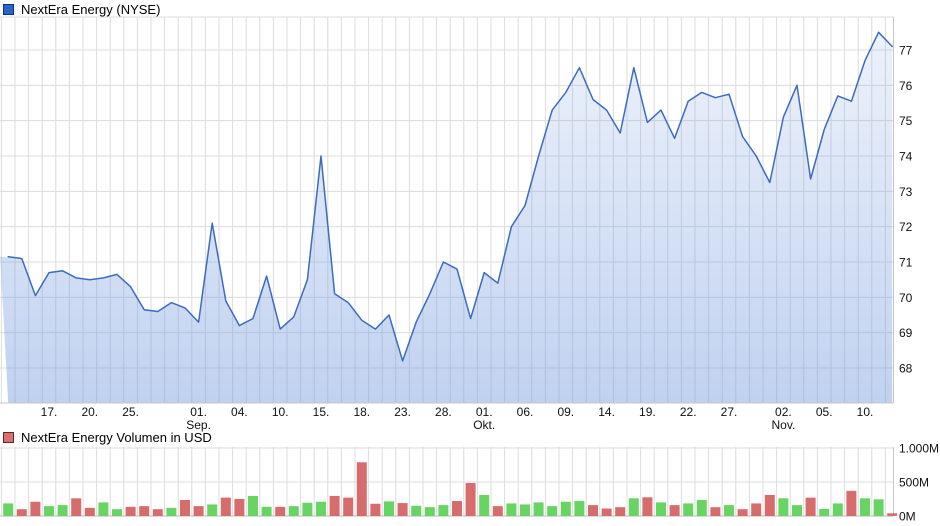  What do you see at coordinates (443, 412) in the screenshot?
I see `x-tick-label: 28.` at bounding box center [443, 412].